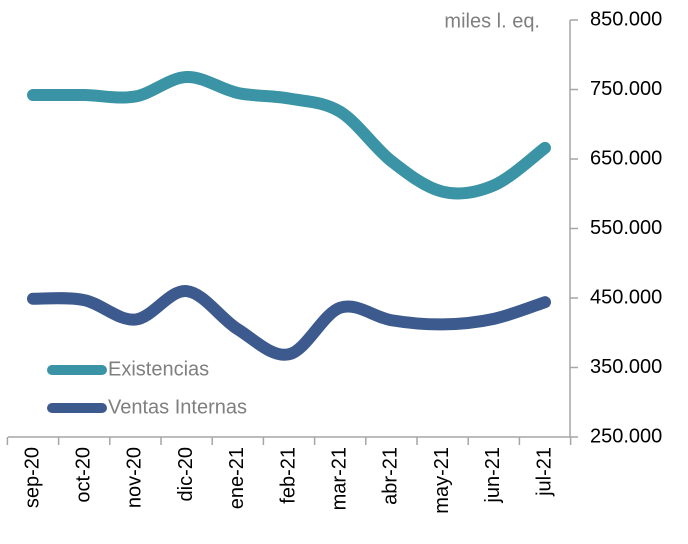  I want to click on x-tick-label: may-21, so click(442, 480).